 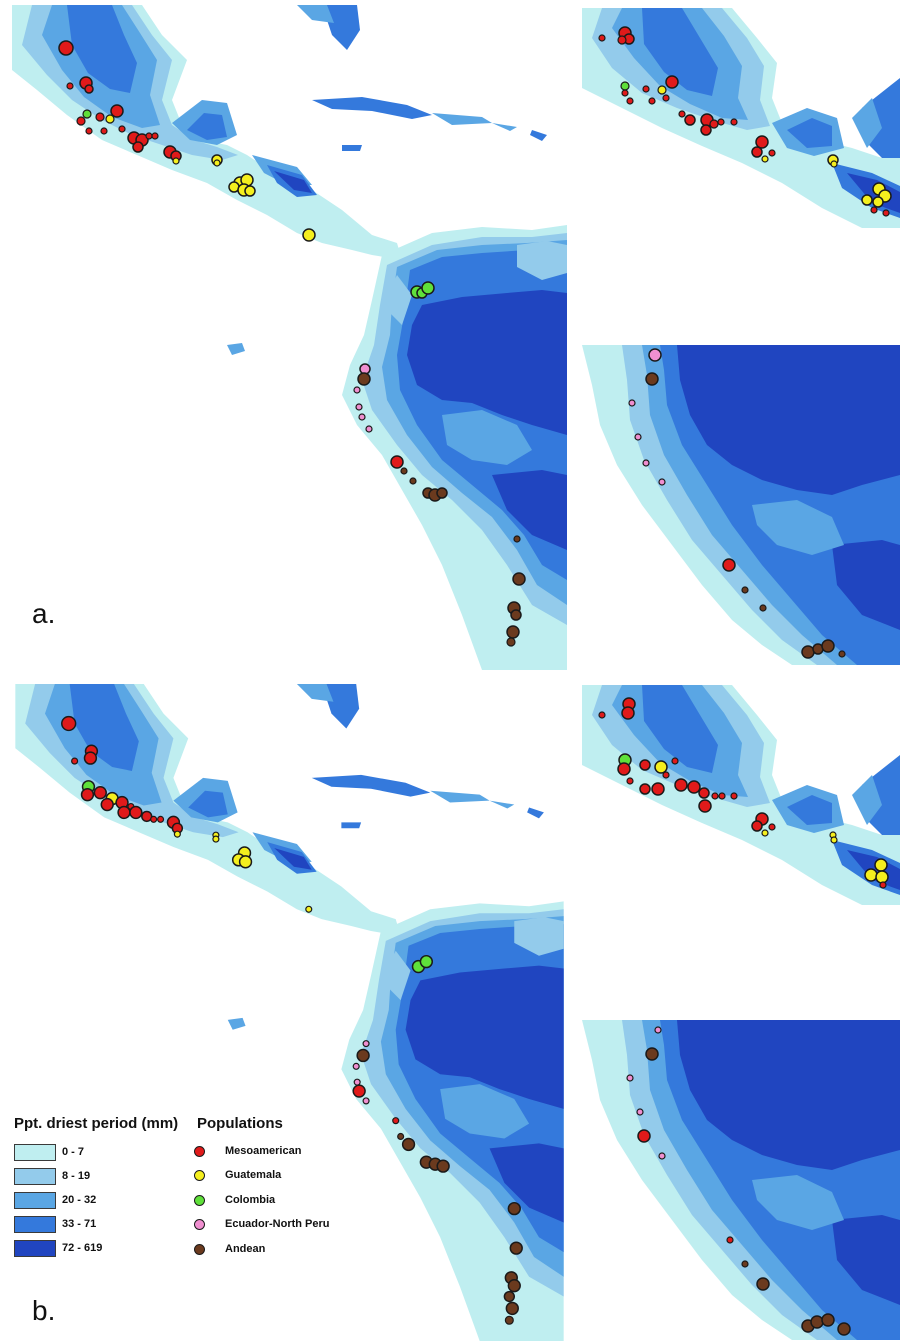 I want to click on precip-bin-label: 33 - 71, so click(x=79, y=1224).